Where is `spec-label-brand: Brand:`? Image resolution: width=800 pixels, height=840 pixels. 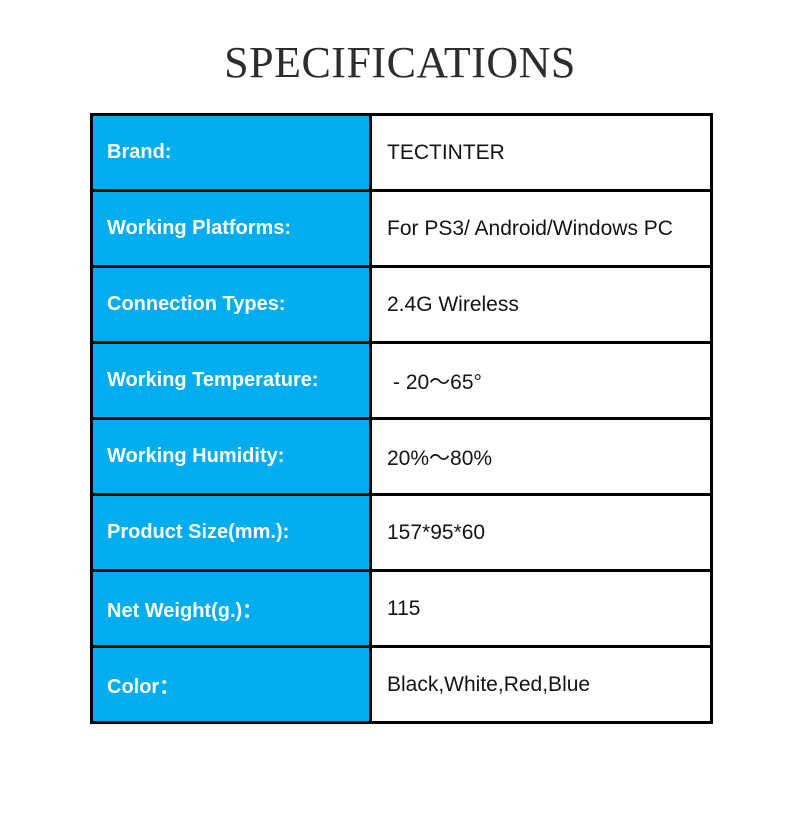
spec-label-brand: Brand: is located at coordinates (231, 153).